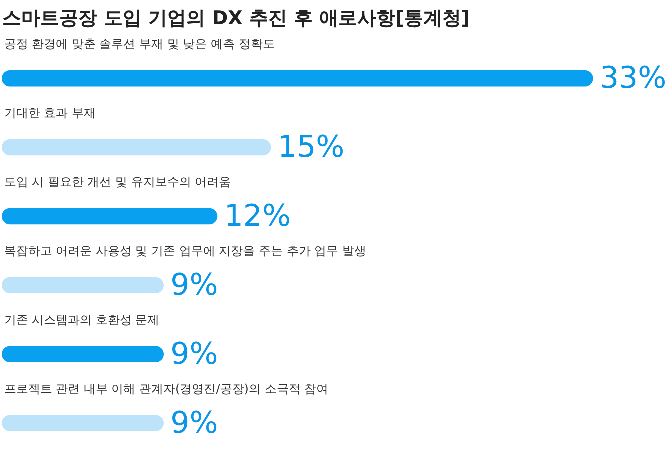 The image size is (672, 453). Describe the element at coordinates (166, 389) in the screenshot. I see `y-tick-label: 프로젝트 관련 내부 이해 관계자(경영진/공장)의 소극적 참여` at that location.